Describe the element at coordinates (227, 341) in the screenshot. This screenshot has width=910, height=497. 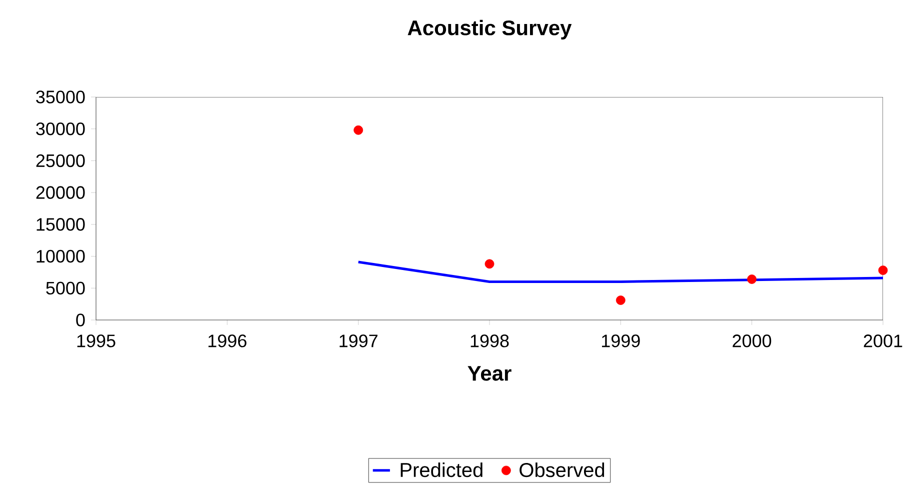
I see `x-tick-label: 1996` at that location.